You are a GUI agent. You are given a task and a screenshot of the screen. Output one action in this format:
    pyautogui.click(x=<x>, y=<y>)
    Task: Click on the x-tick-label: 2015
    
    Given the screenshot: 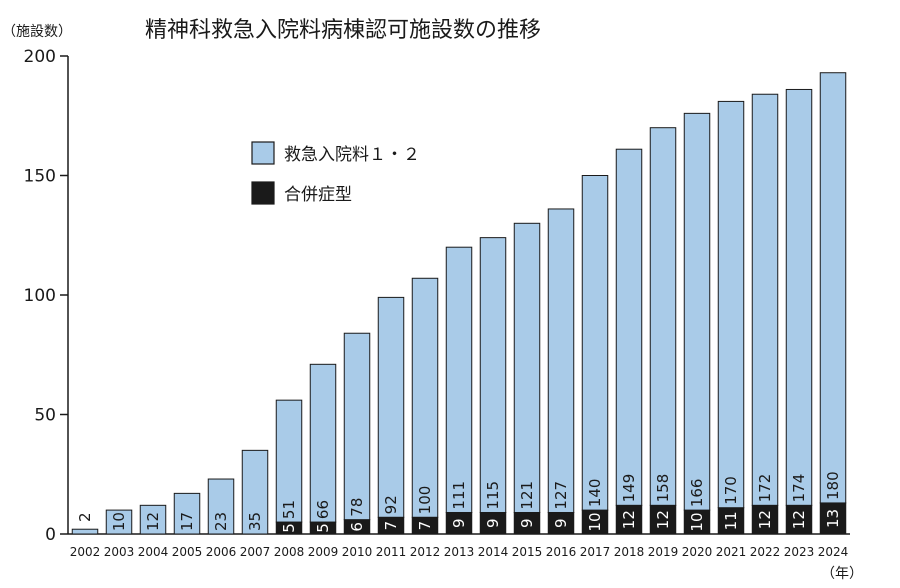 What is the action you would take?
    pyautogui.click(x=527, y=552)
    